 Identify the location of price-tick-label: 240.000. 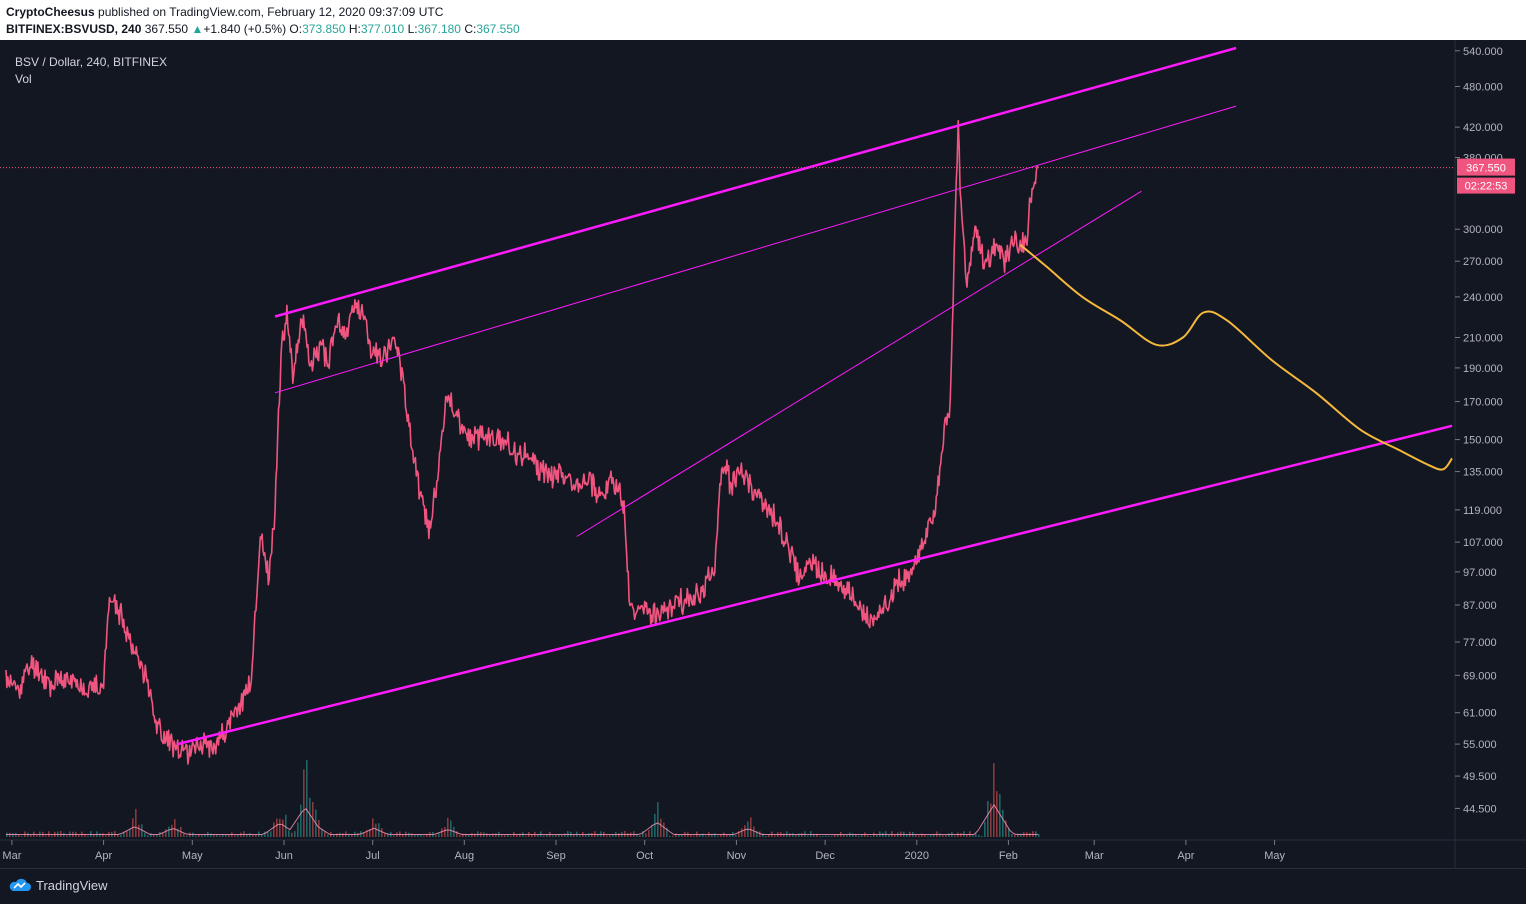
(1483, 298).